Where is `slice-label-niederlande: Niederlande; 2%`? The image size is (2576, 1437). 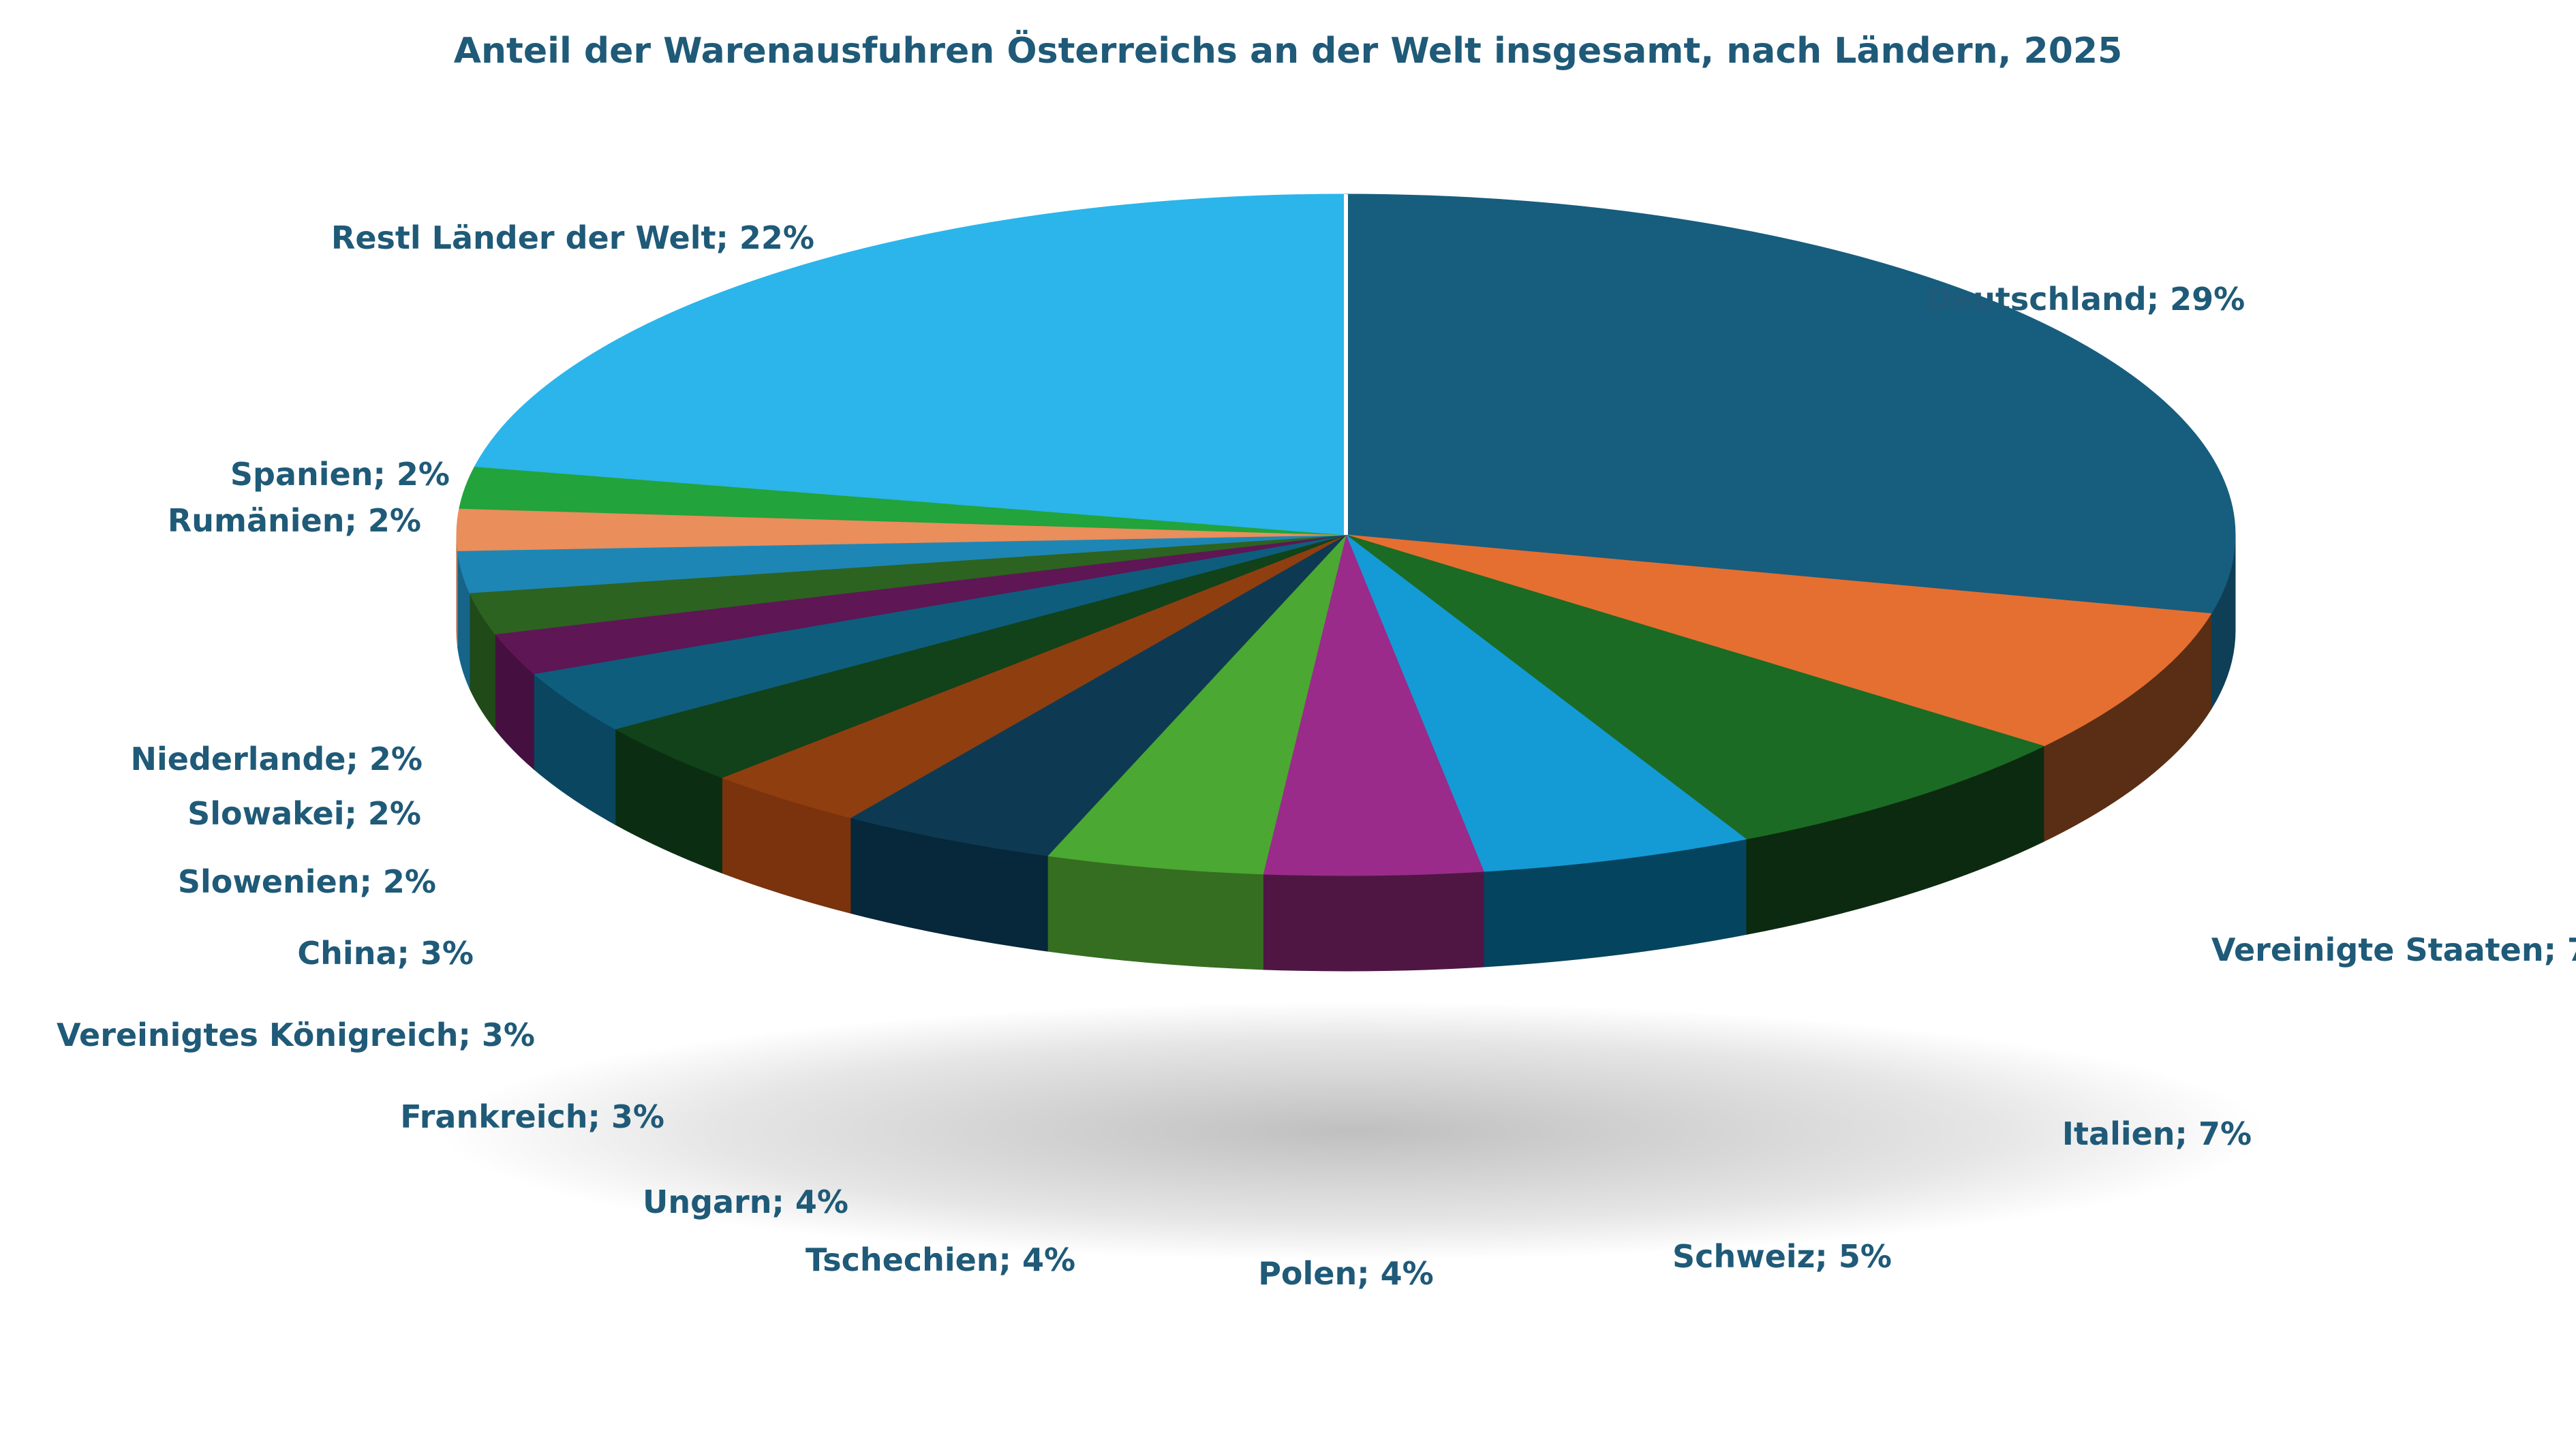 slice-label-niederlande: Niederlande; 2% is located at coordinates (277, 759).